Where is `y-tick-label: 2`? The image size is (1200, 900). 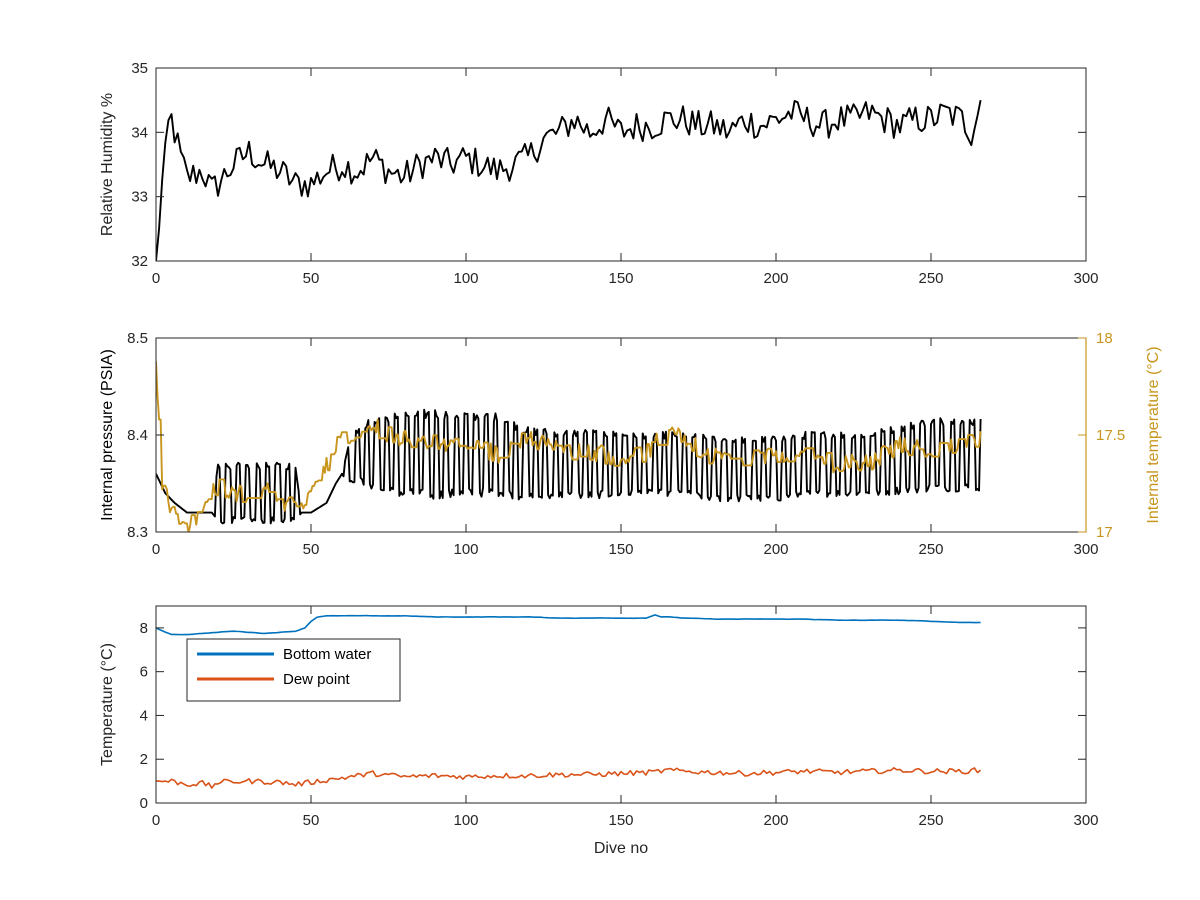
y-tick-label: 2 is located at coordinates (144, 759).